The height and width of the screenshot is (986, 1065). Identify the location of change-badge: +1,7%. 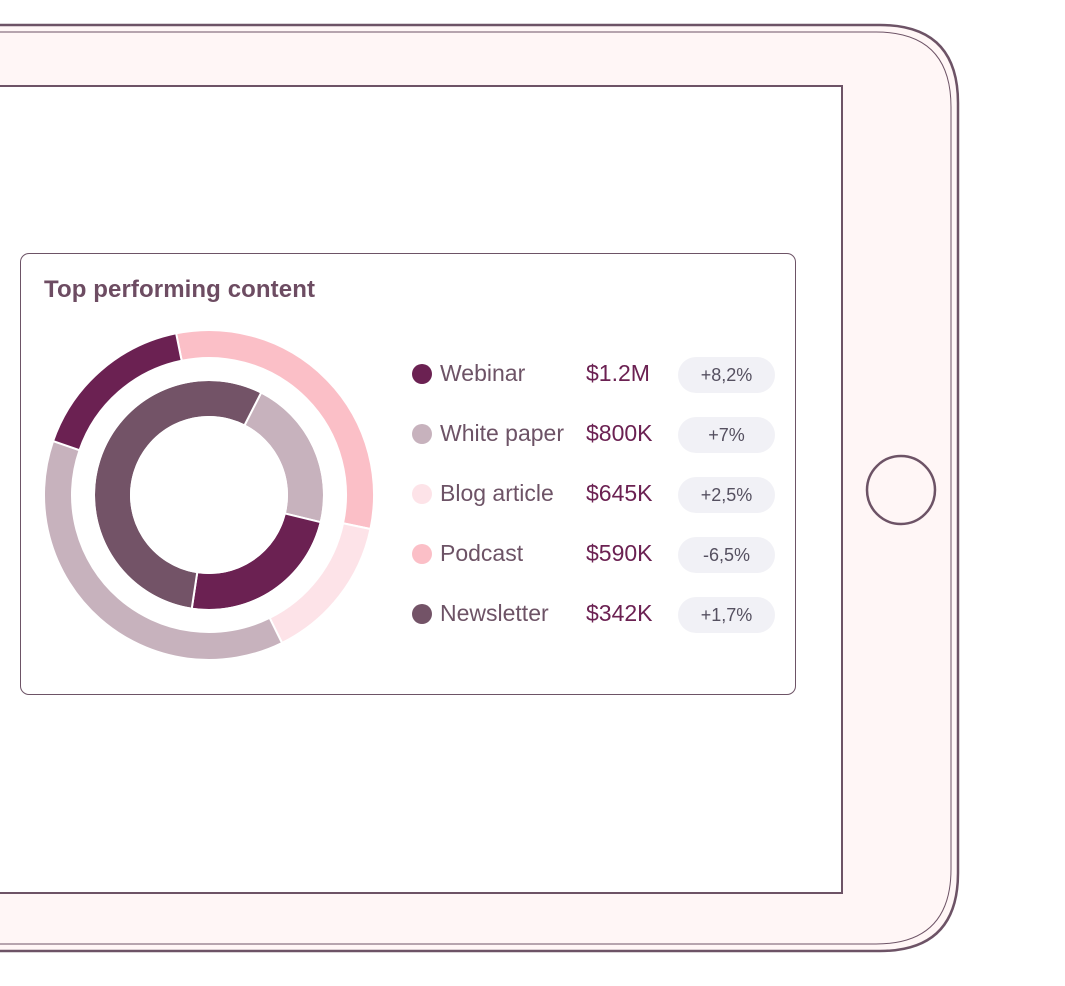
(726, 615).